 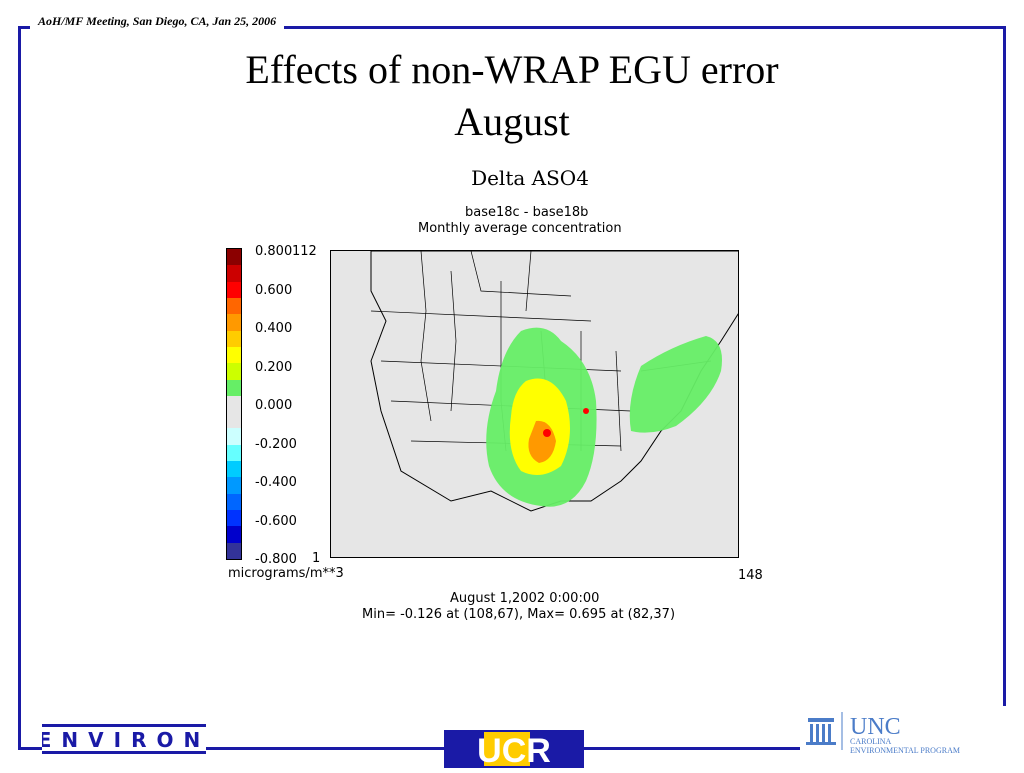 What do you see at coordinates (286, 573) in the screenshot?
I see `units-label: micrograms/m**3` at bounding box center [286, 573].